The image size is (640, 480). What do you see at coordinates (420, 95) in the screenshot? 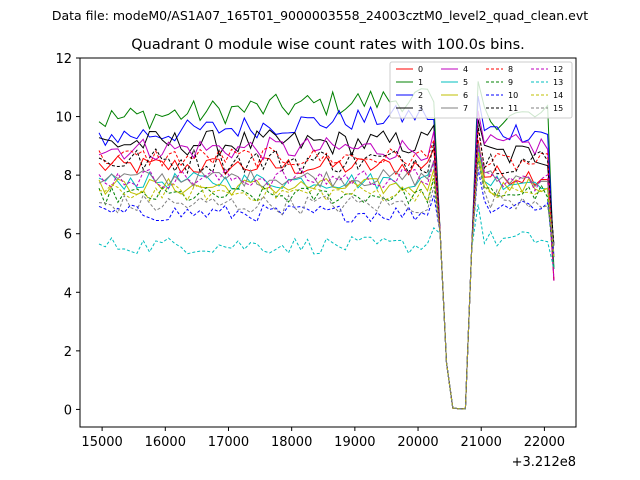
I see `legend-label-2: 2` at bounding box center [420, 95].